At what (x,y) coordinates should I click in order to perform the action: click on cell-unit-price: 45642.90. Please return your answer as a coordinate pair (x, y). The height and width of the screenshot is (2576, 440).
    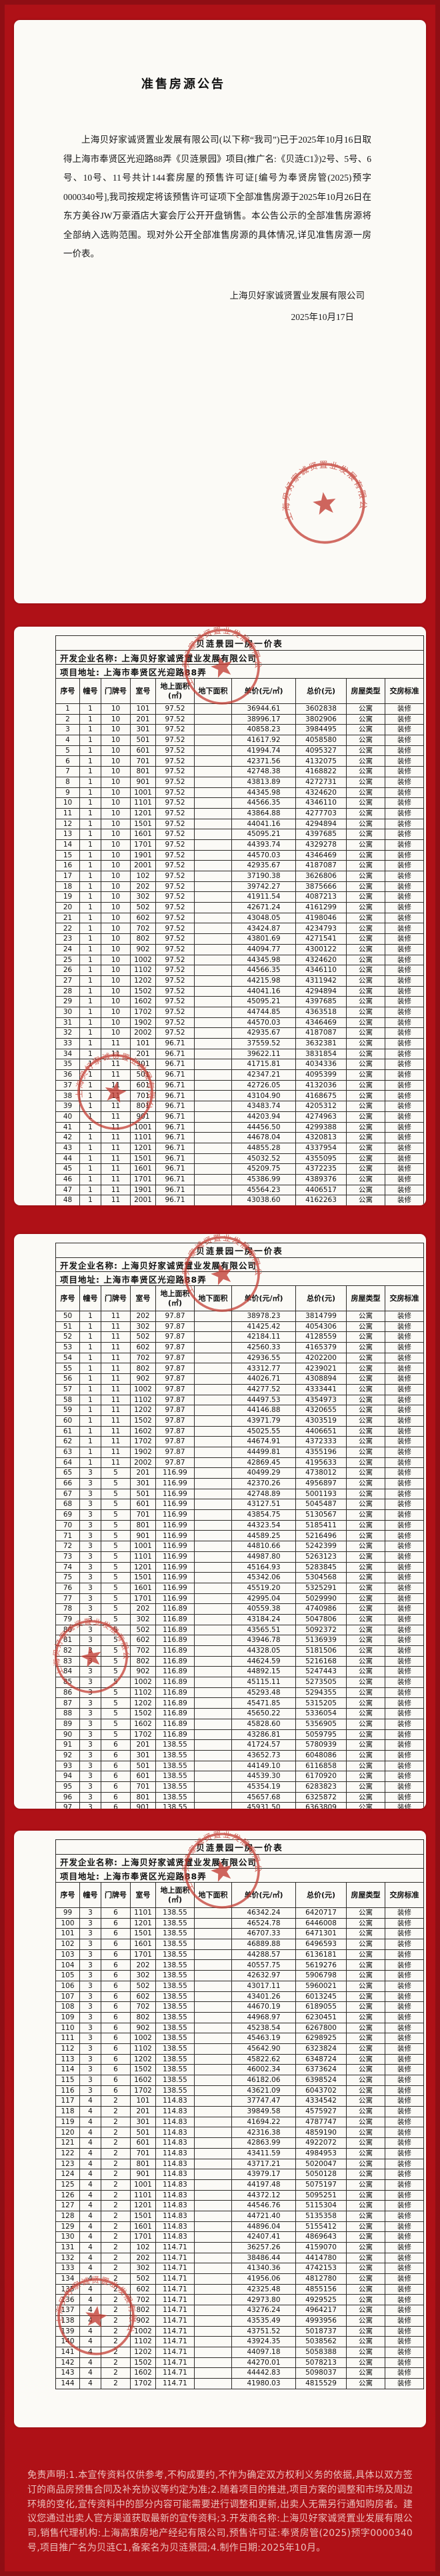
    Looking at the image, I should click on (263, 2049).